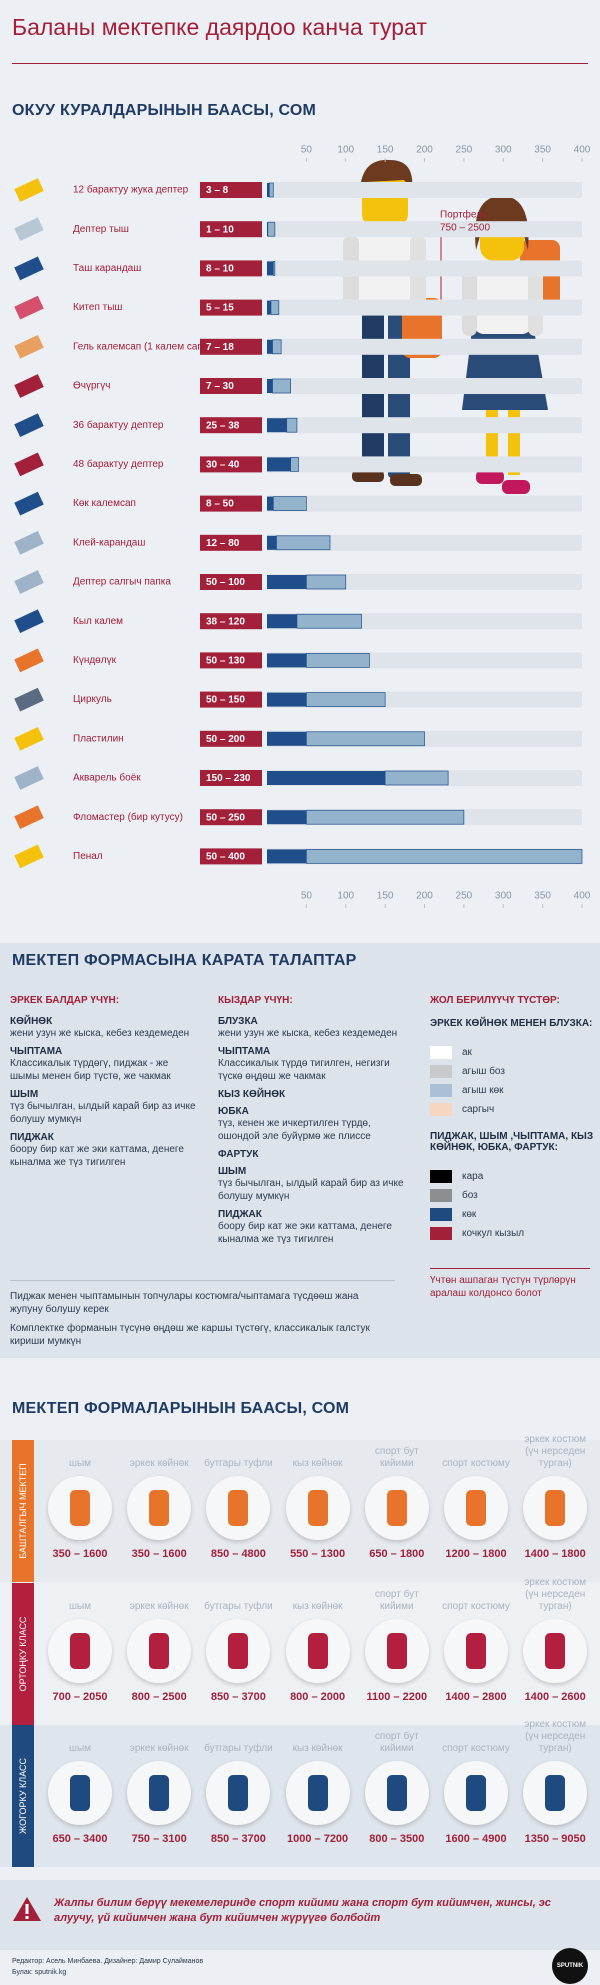 The width and height of the screenshot is (600, 1985). I want to click on price: 800 – 2000, so click(318, 1697).